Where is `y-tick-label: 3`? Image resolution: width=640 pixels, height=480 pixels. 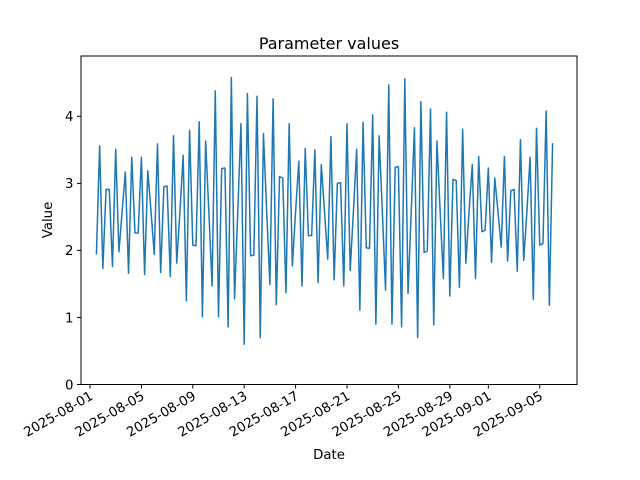
y-tick-label: 3 is located at coordinates (69, 184).